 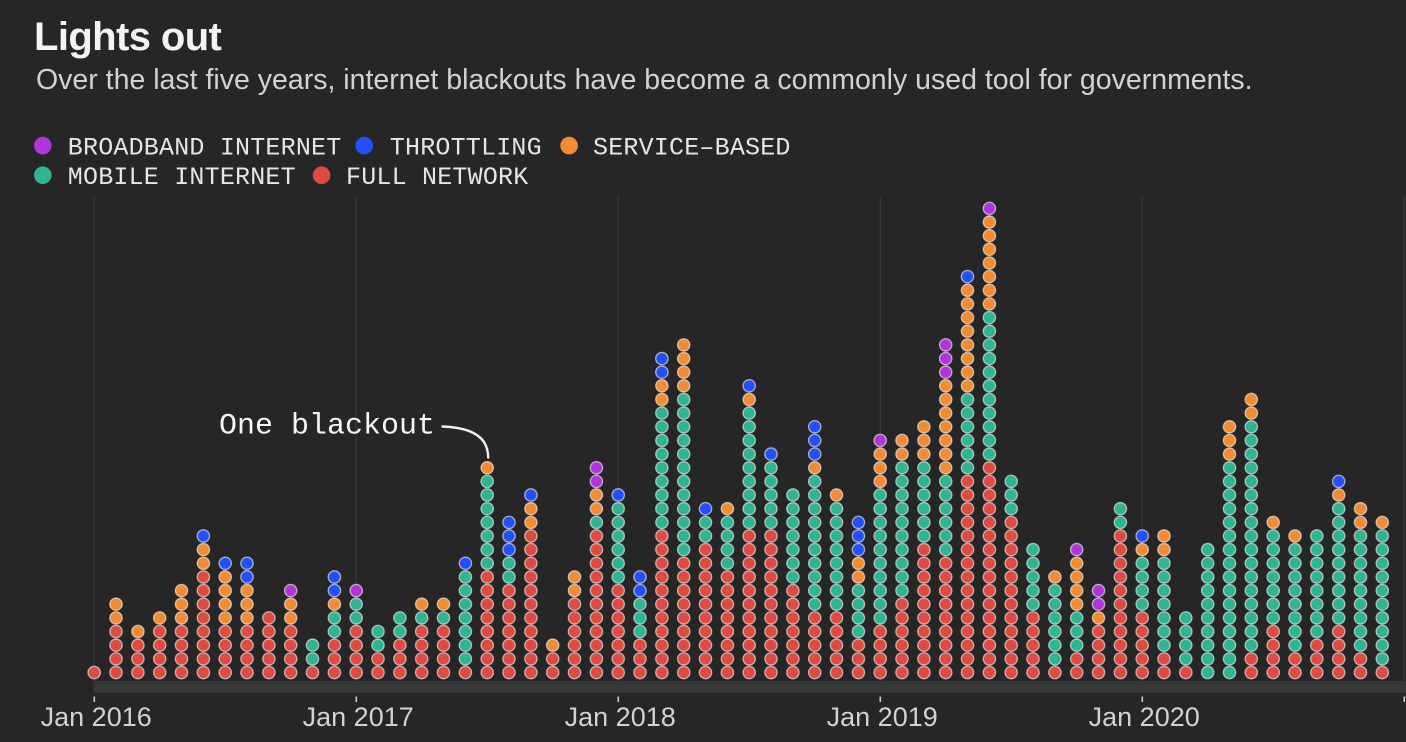 What do you see at coordinates (96, 717) in the screenshot?
I see `svg-text: Jan 2016` at bounding box center [96, 717].